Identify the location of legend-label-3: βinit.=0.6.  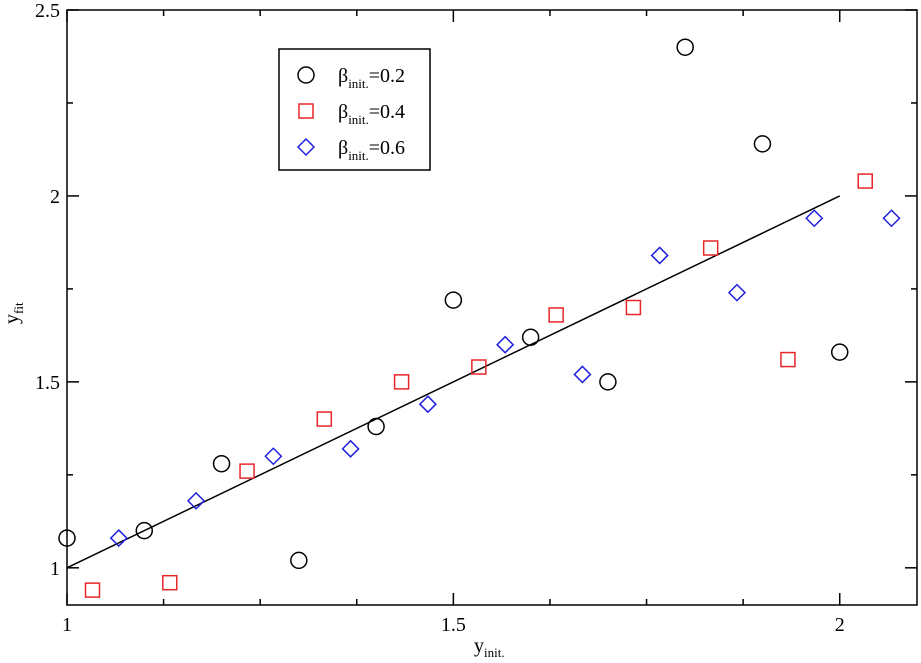
(371, 150).